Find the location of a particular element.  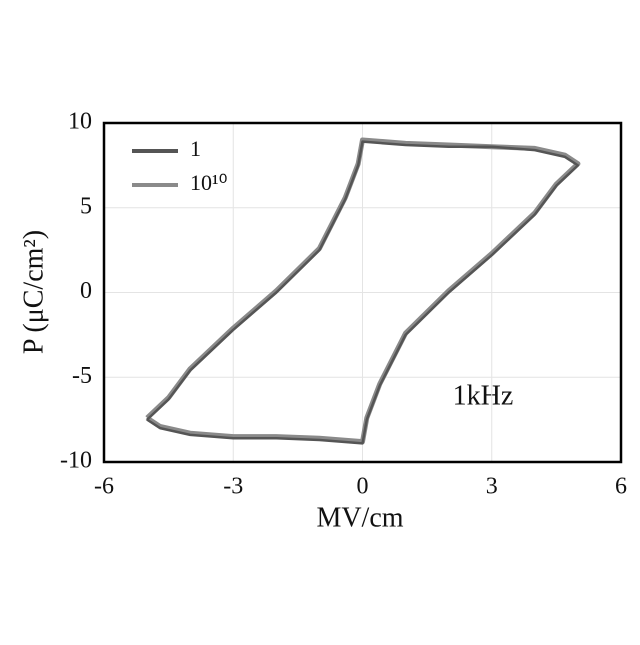

x-axis-label: MV/cm is located at coordinates (359, 517).